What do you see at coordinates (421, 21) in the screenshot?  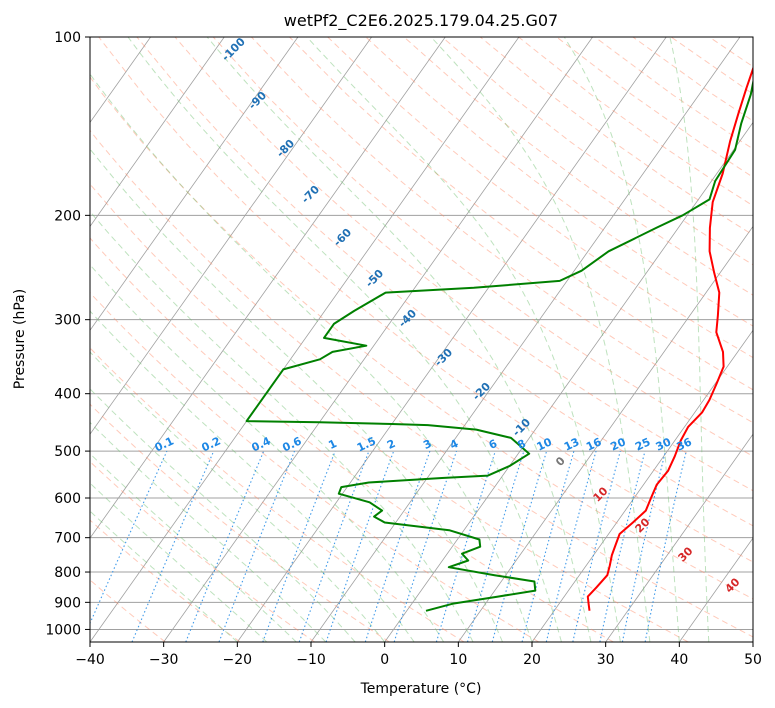 I see `chart-title: wetPf2_C2E6.2025.179.04.25.G07` at bounding box center [421, 21].